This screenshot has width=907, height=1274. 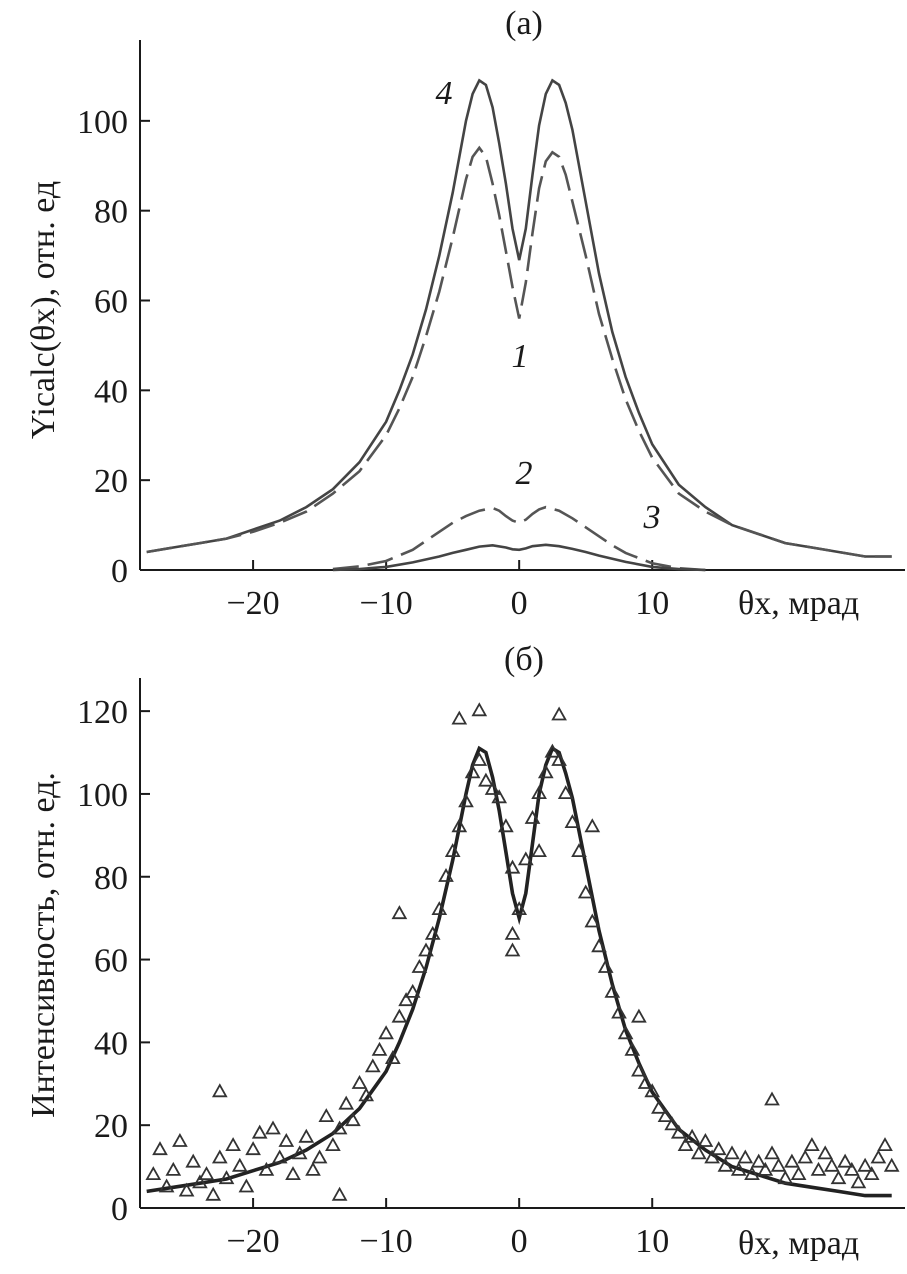 I want to click on panel-a-title: (a), so click(x=524, y=23).